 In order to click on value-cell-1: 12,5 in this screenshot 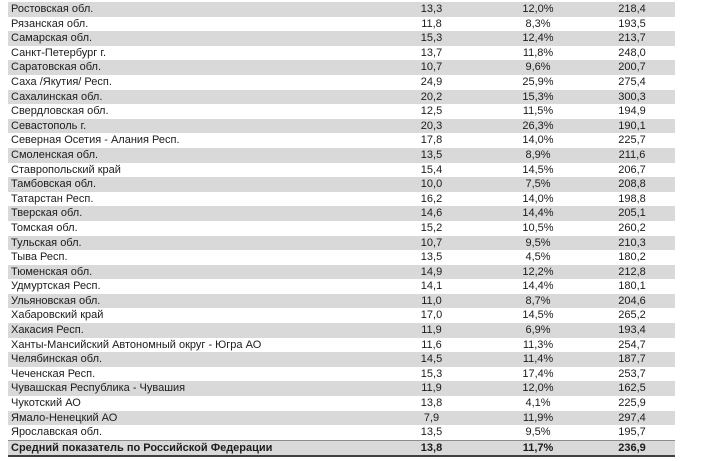, I will do `click(431, 111)`.